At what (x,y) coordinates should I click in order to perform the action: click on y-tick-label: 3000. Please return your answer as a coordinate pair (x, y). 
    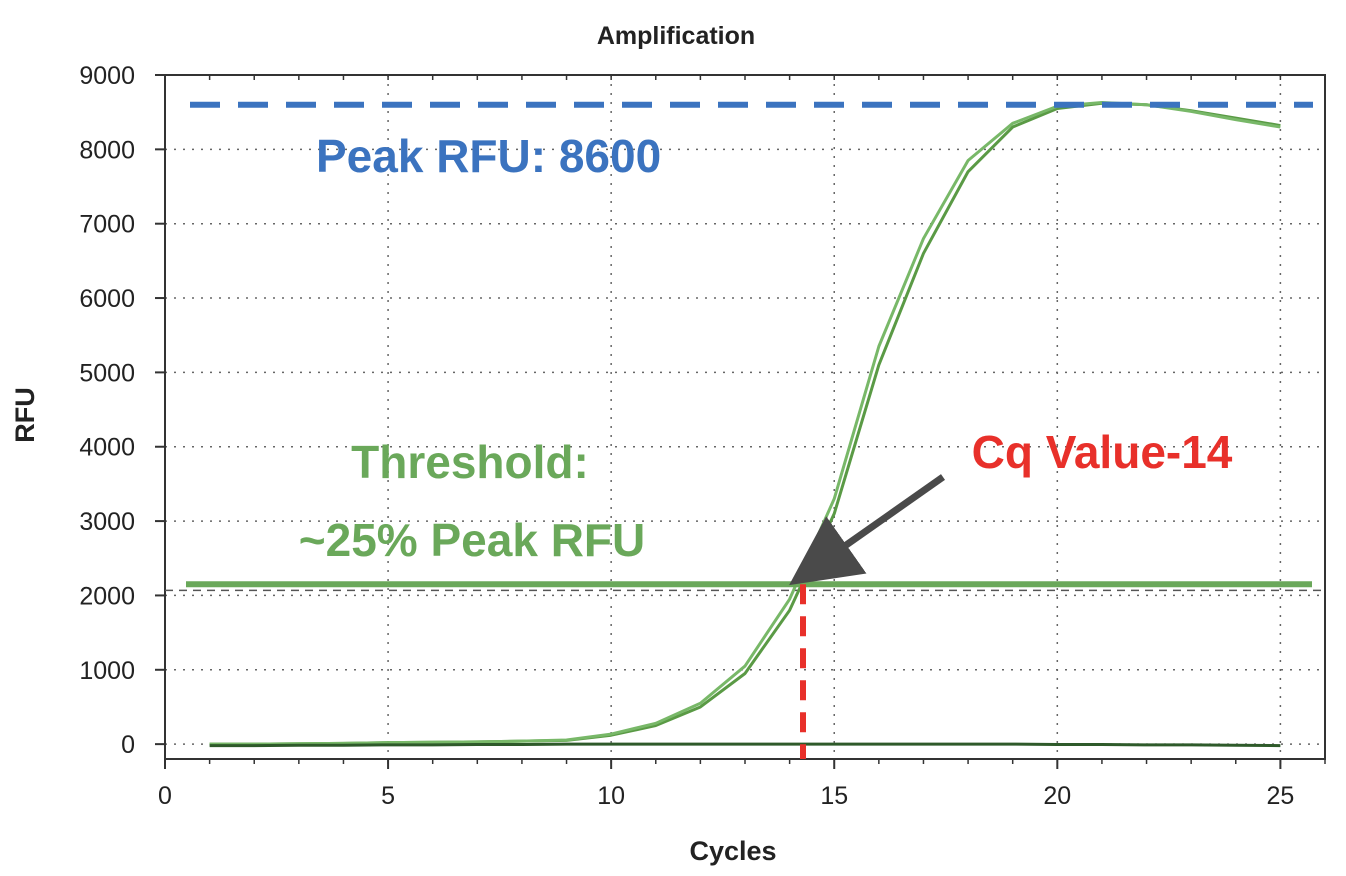
    Looking at the image, I should click on (107, 522).